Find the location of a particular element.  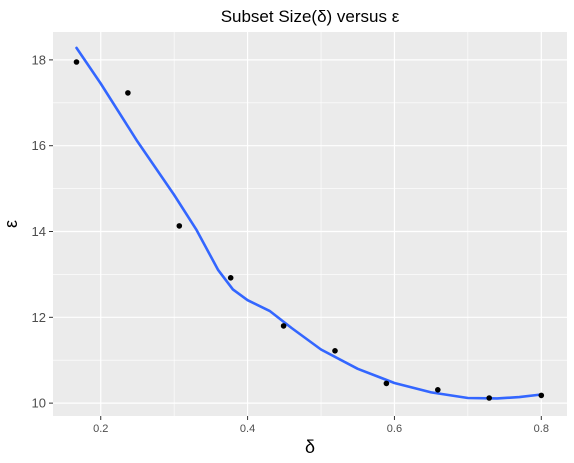

y-tick-label: 12 is located at coordinates (39, 317).